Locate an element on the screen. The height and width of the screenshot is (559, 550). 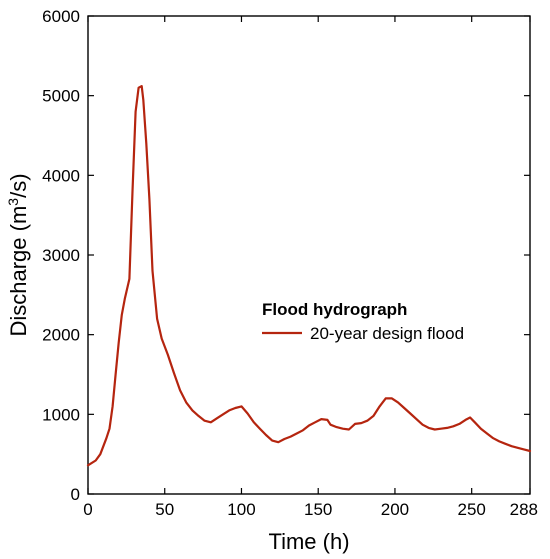
y-tick-label-5000: 5000 is located at coordinates (61, 96).